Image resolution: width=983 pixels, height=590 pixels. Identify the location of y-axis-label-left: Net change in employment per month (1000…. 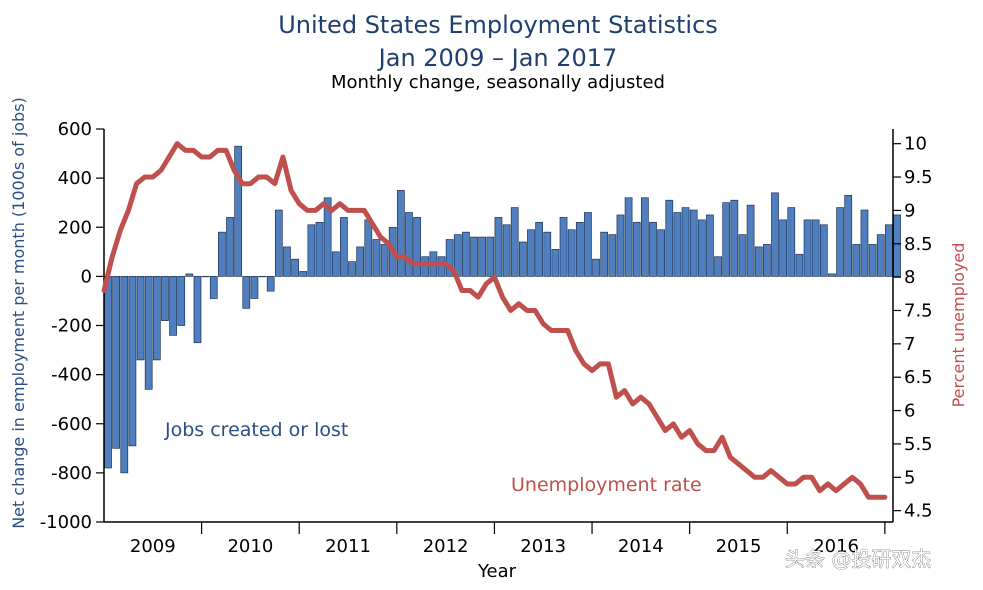
(18, 313).